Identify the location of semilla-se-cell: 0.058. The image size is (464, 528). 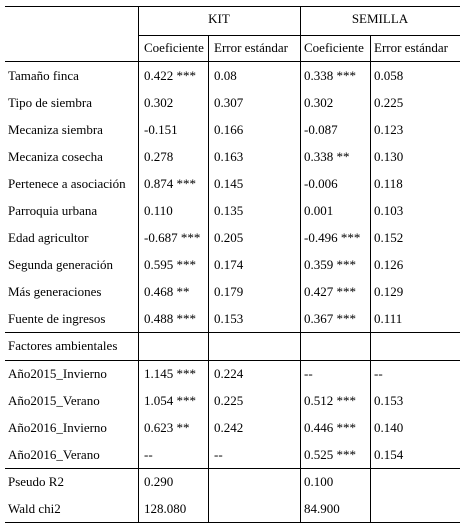
(389, 75).